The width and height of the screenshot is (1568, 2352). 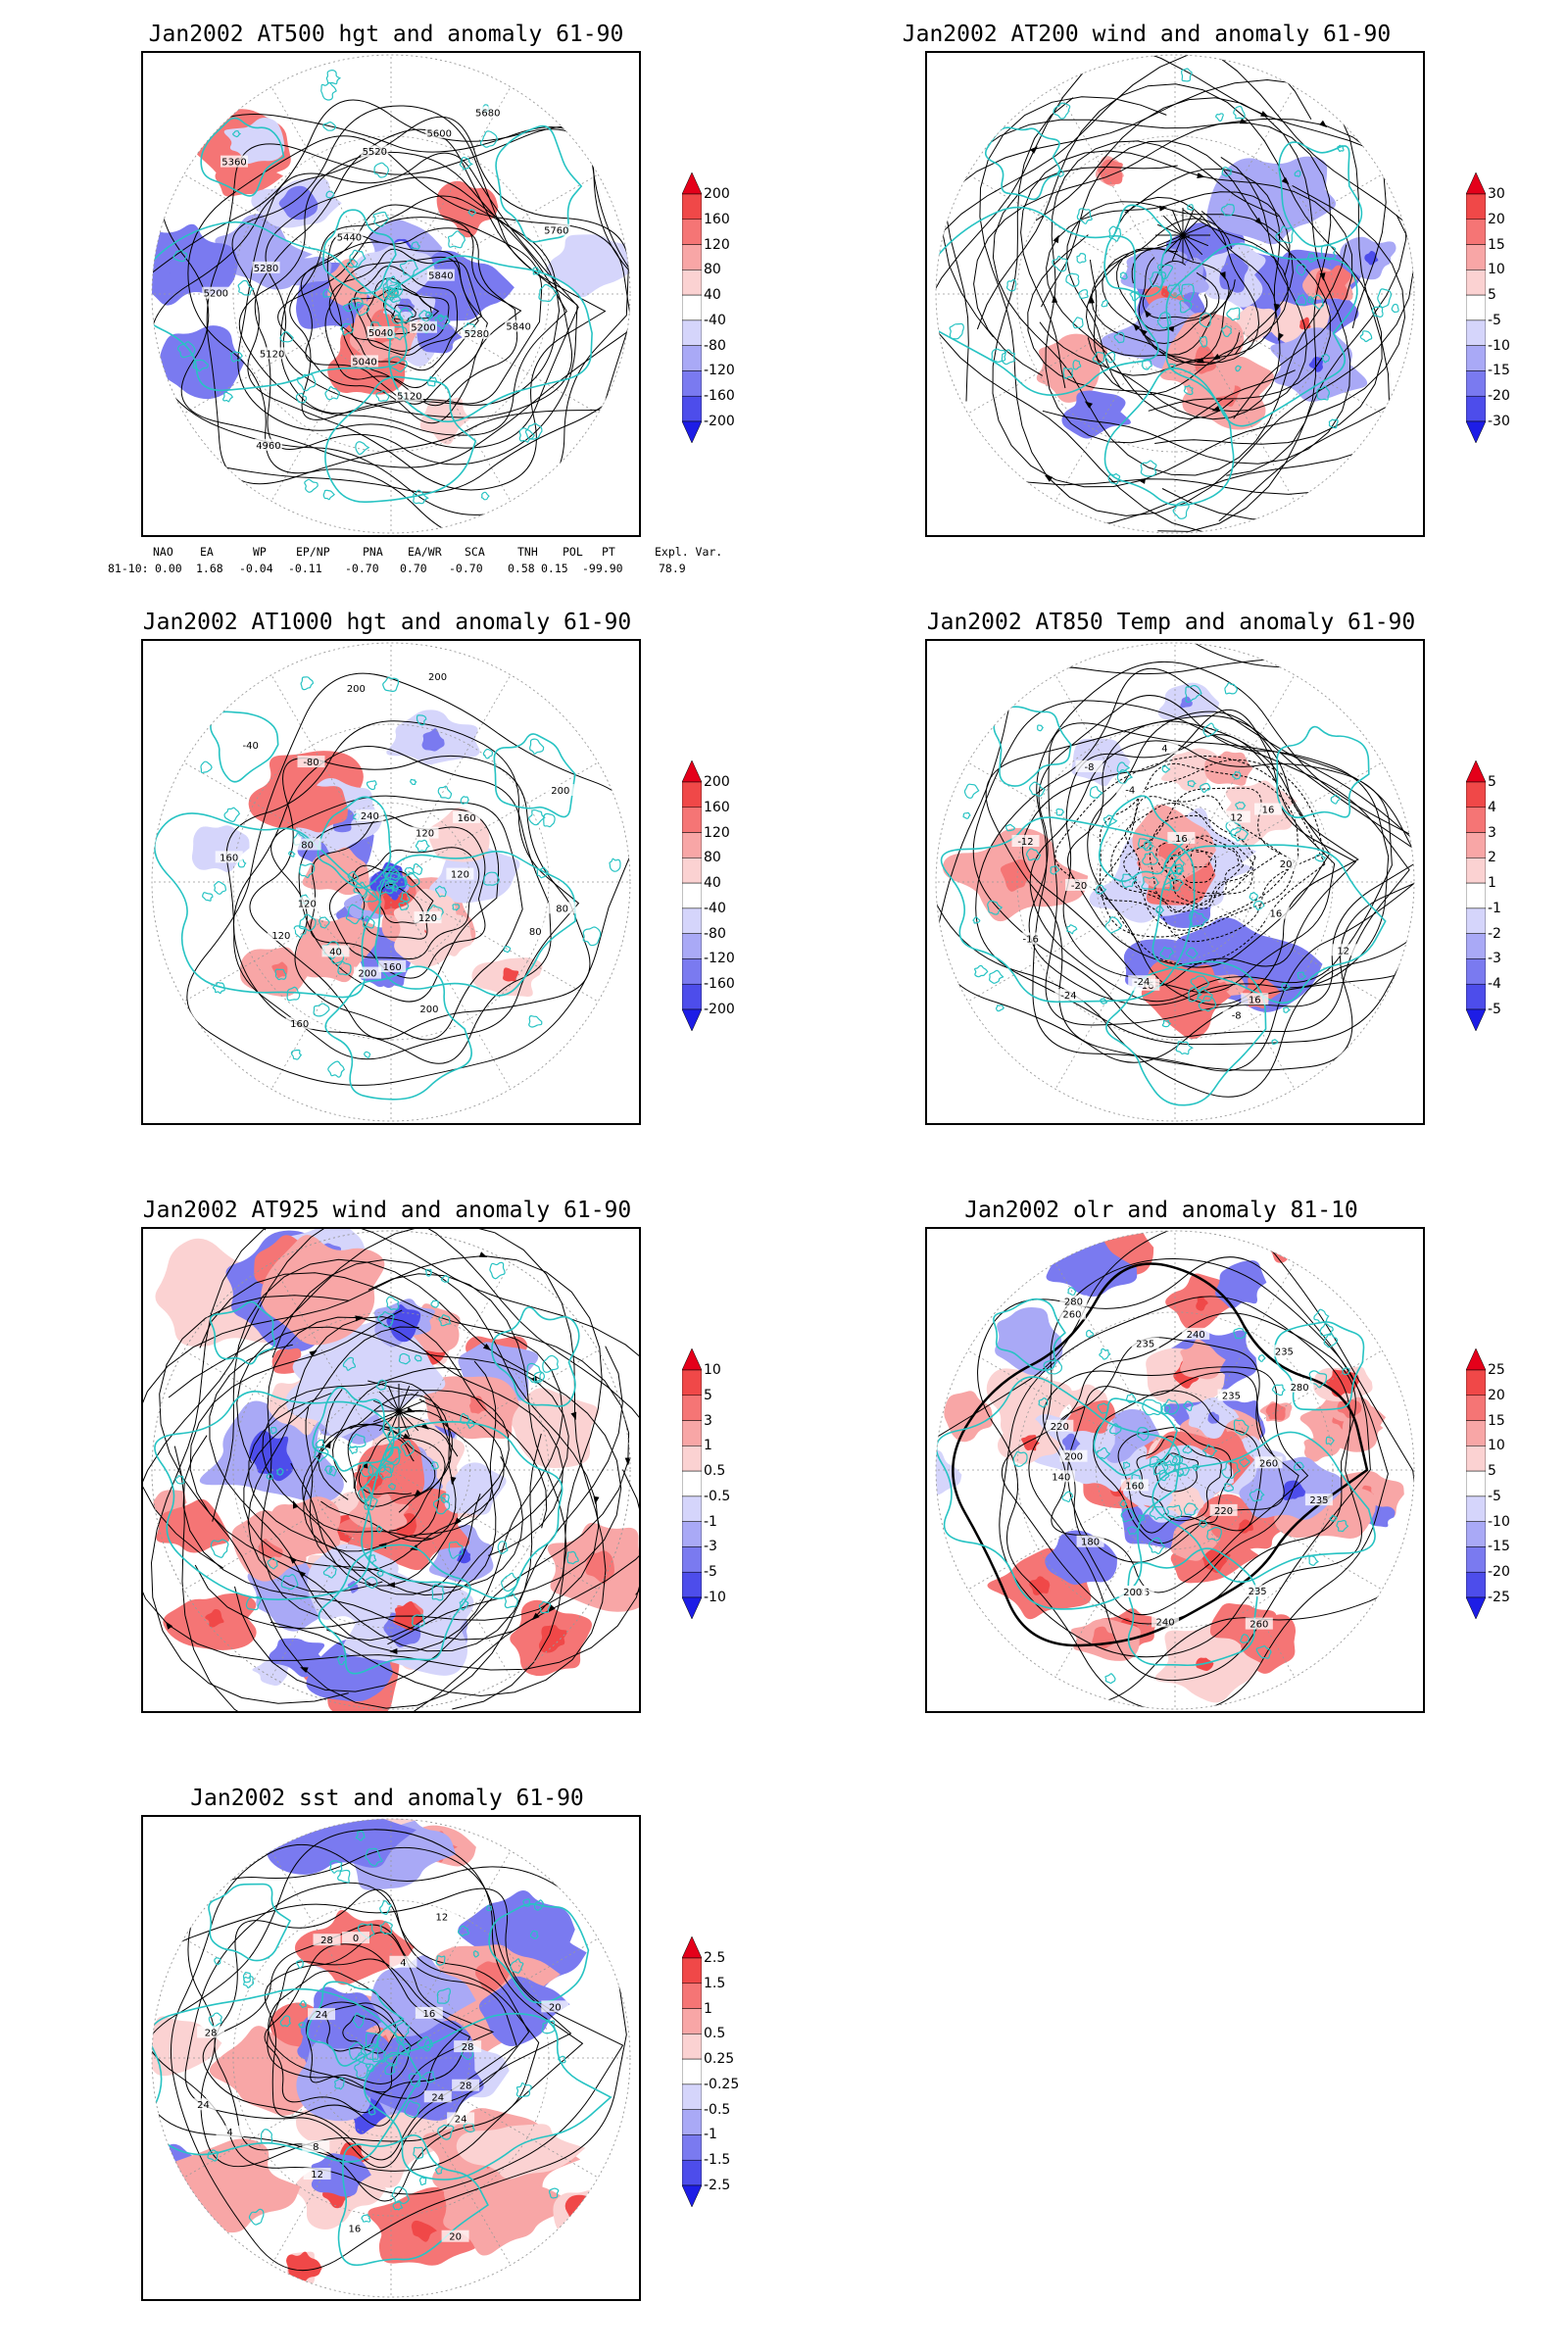 What do you see at coordinates (437, 677) in the screenshot?
I see `contour-label: 200` at bounding box center [437, 677].